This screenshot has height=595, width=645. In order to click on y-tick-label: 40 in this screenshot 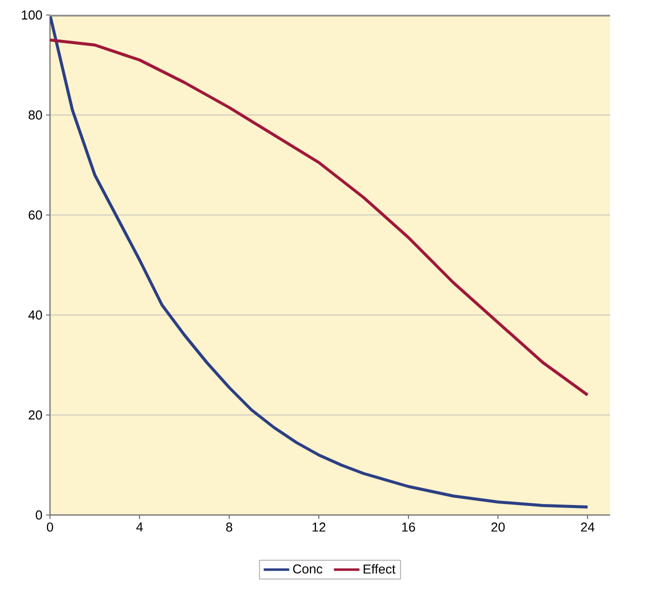, I will do `click(35, 315)`.